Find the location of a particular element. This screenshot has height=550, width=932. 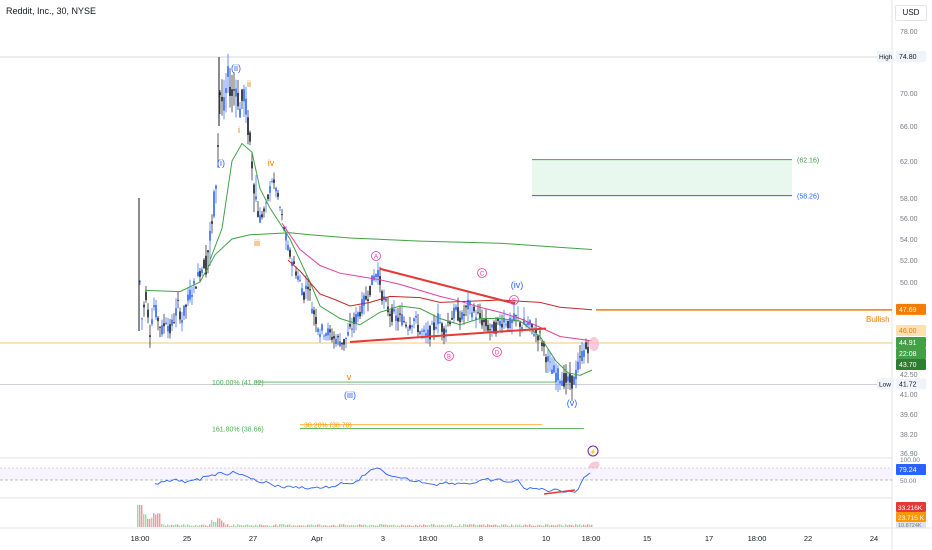

triangle-upper-line is located at coordinates (447, 286).